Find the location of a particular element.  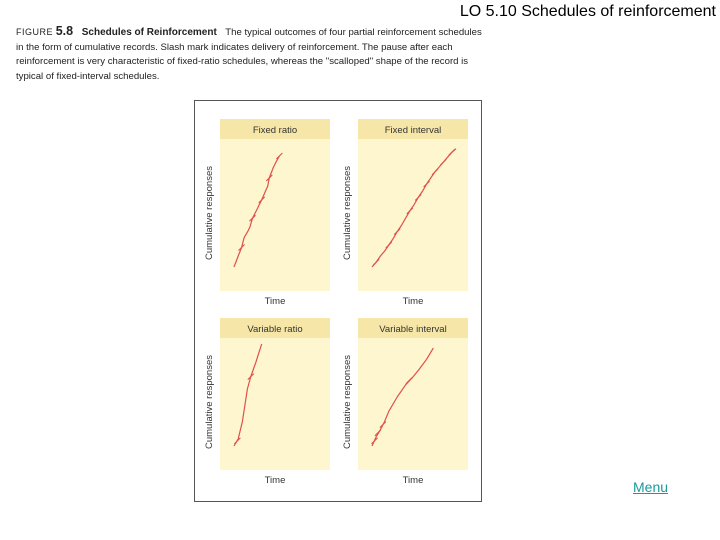

chart-panel-3: Variable ratio Time Cumulative responses is located at coordinates (267, 402).